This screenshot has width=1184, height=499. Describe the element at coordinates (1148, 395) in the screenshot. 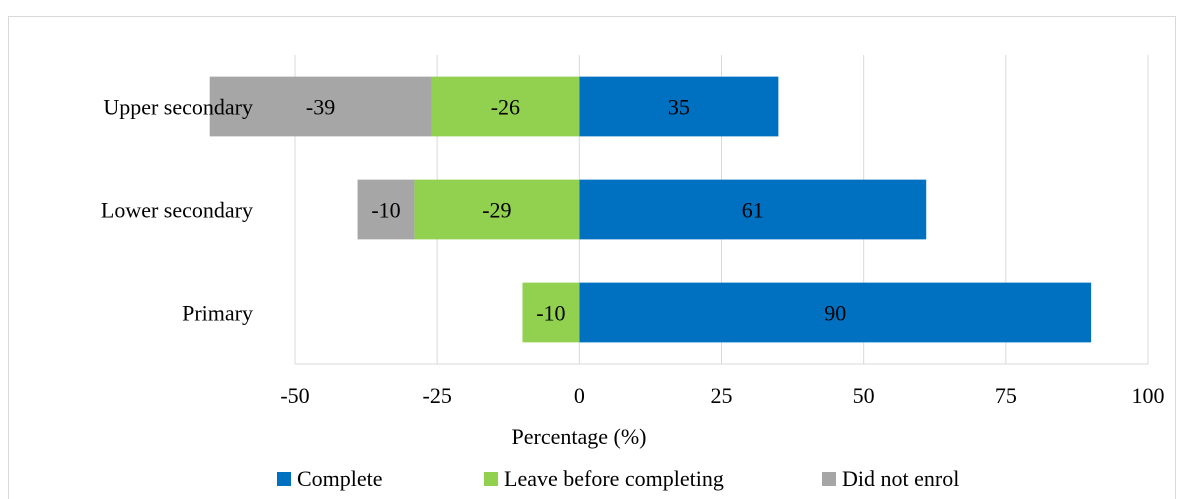

I see `x-tick-label: 100` at that location.